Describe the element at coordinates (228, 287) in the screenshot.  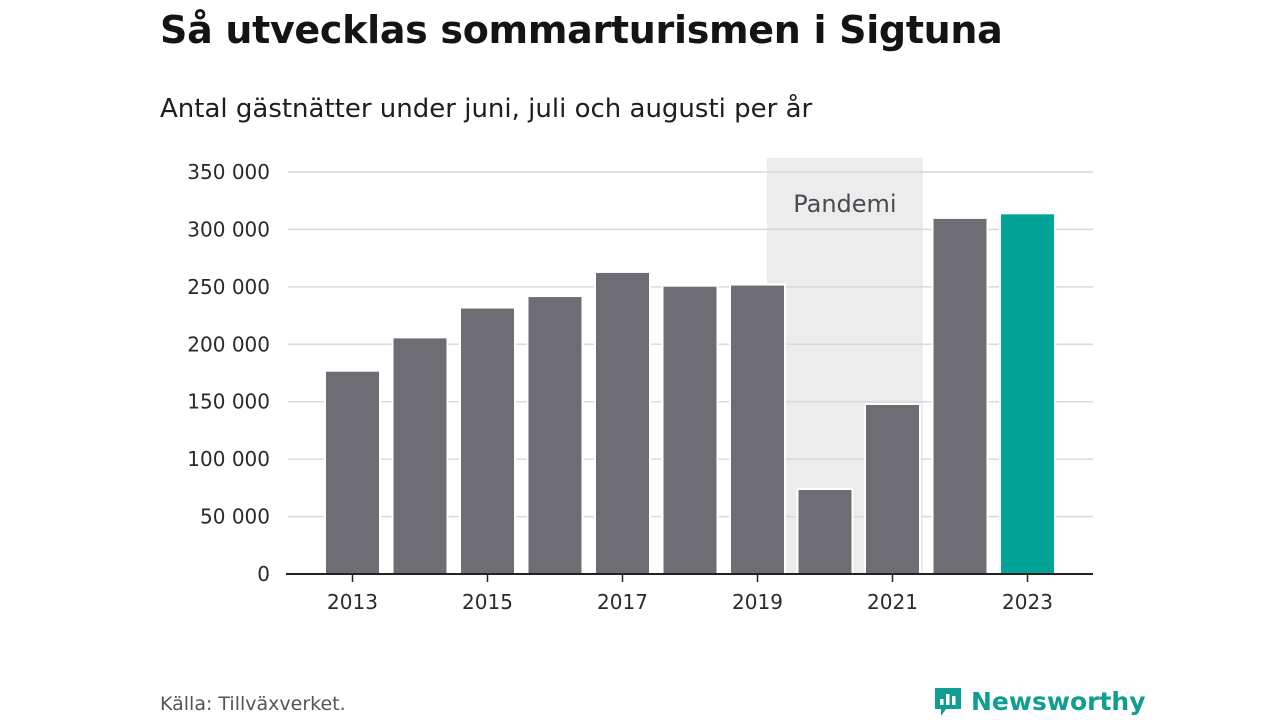
I see `y-tick-label: 250 000` at that location.